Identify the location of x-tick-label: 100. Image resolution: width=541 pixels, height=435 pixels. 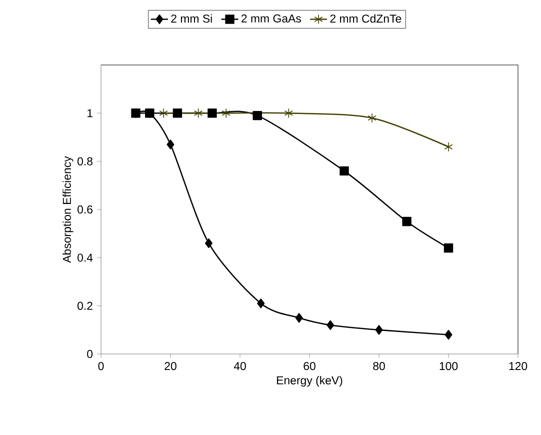
(449, 366).